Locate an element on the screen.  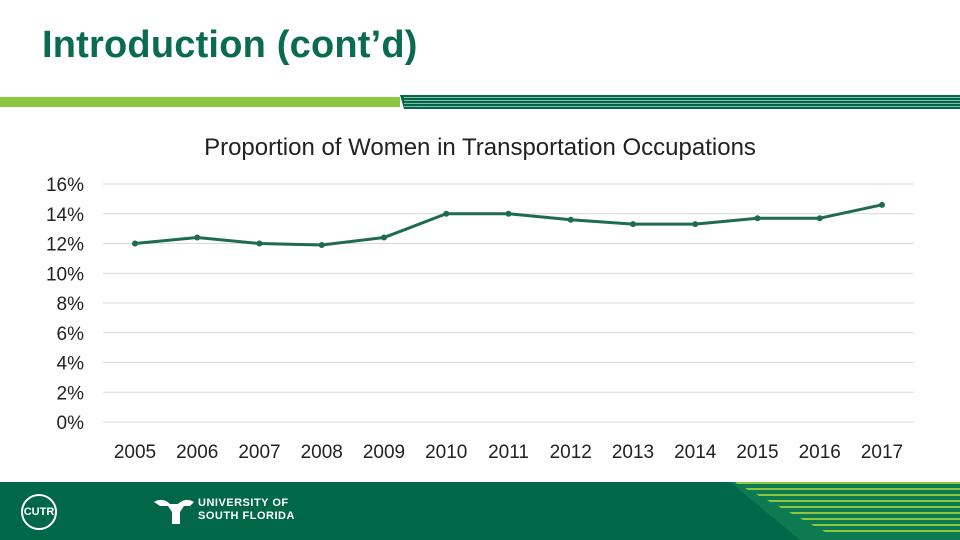
x-tick-label: 2005 is located at coordinates (135, 452).